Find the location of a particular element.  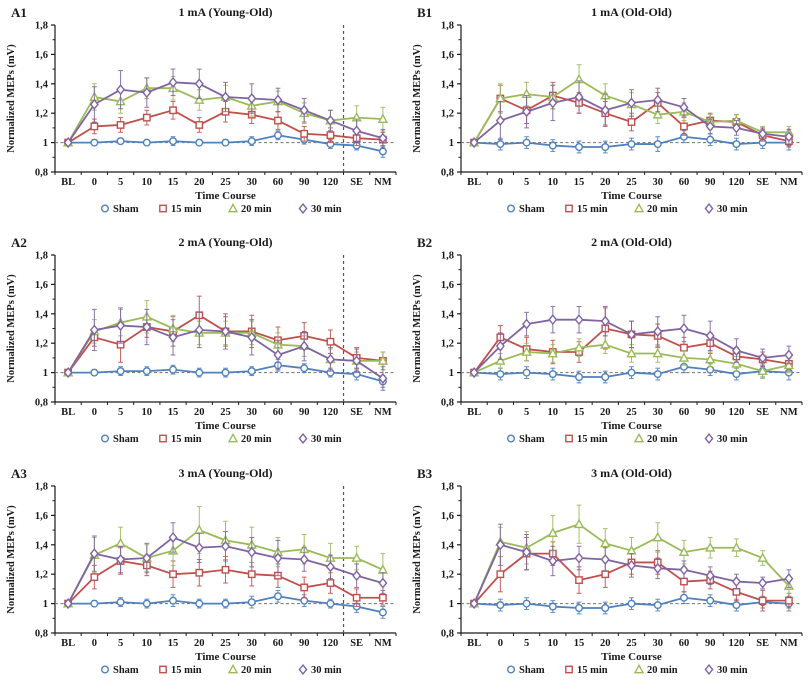

x-tick-label: BL is located at coordinates (474, 643).